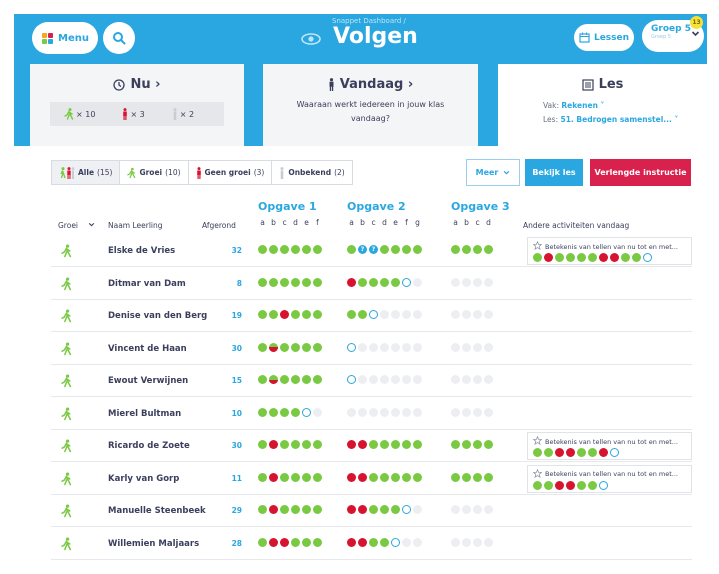 This screenshot has height=574, width=719. I want to click on breadcrumb: Snappet Dashboard /, so click(369, 21).